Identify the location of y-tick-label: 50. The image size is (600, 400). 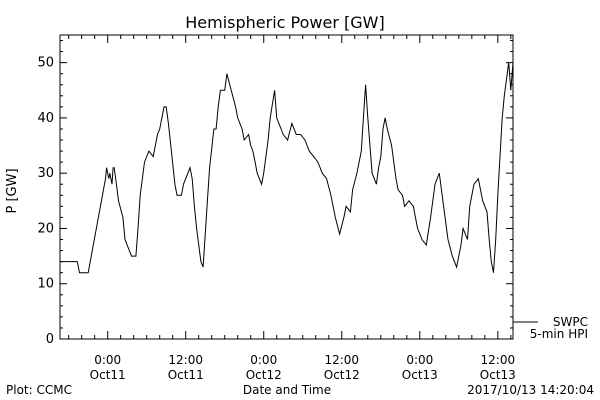
(45, 63).